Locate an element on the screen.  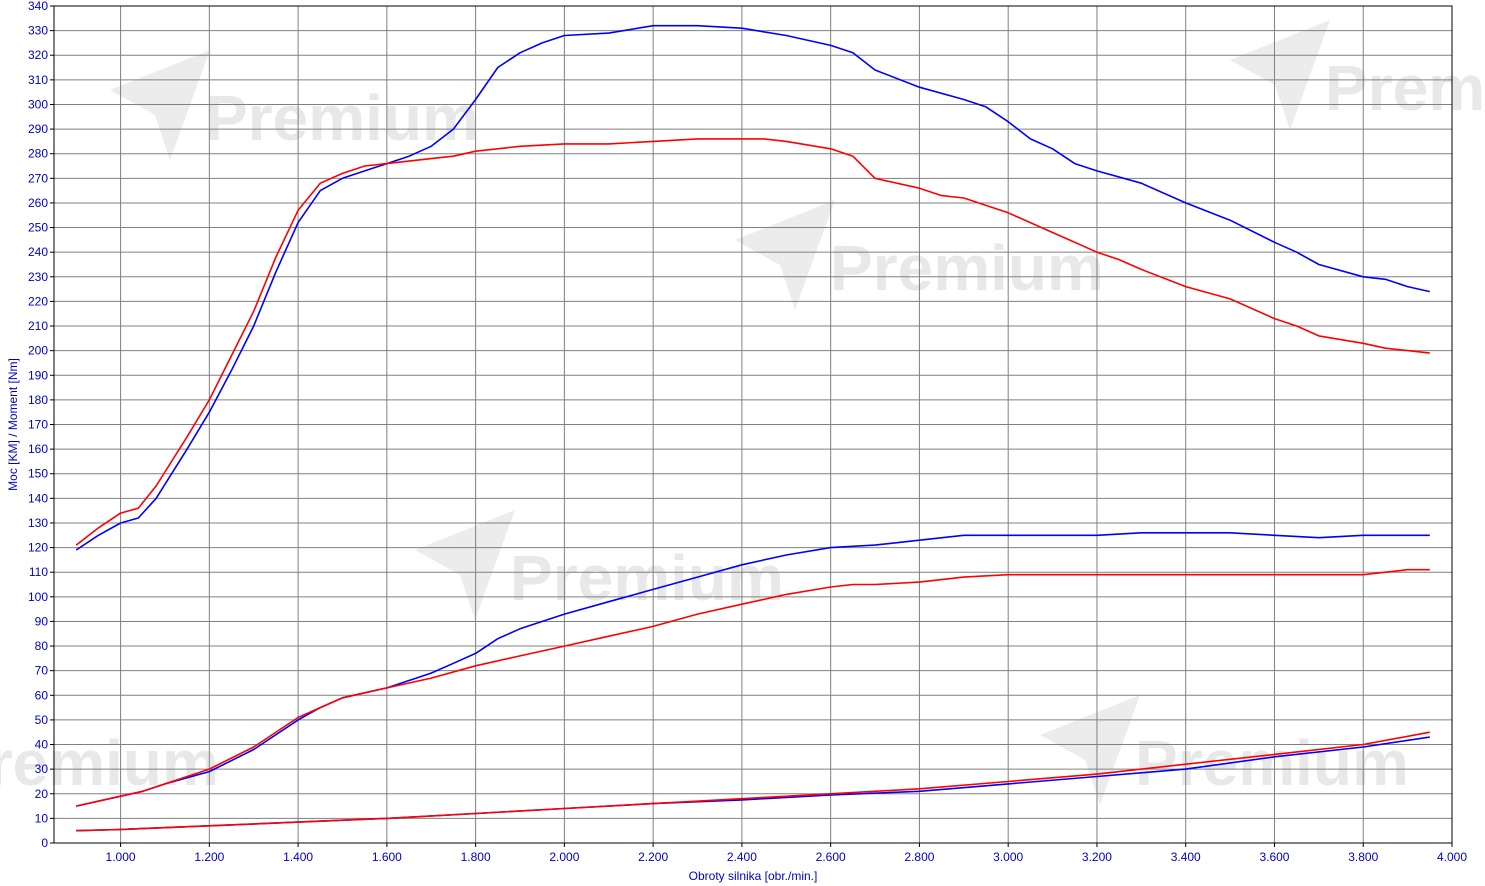
y-tick-label: 60 is located at coordinates (42, 695).